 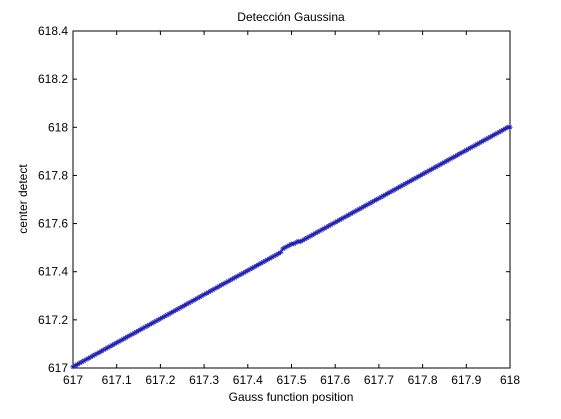 I want to click on x-tick-label: 617.1, so click(x=117, y=380).